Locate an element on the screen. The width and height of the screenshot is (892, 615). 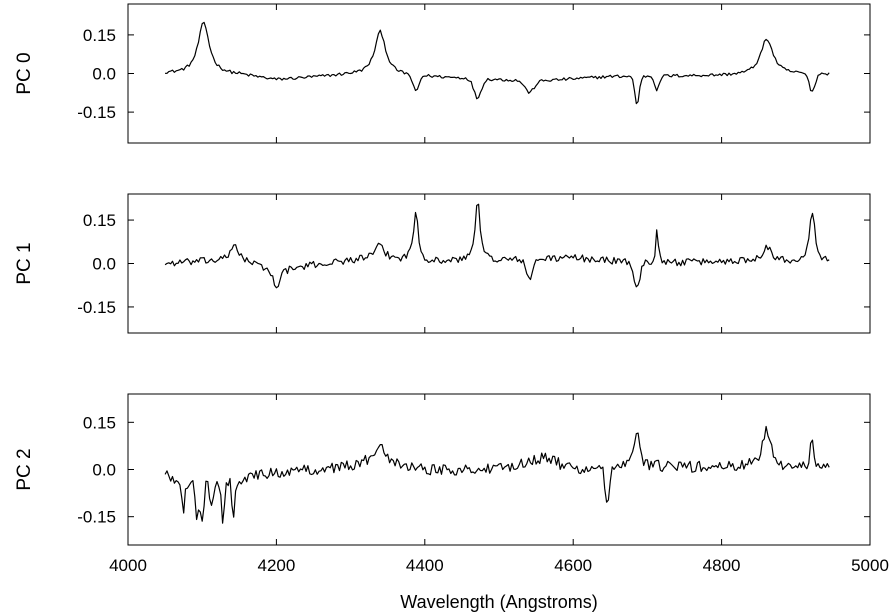
x-tick-label: 4800 is located at coordinates (722, 565).